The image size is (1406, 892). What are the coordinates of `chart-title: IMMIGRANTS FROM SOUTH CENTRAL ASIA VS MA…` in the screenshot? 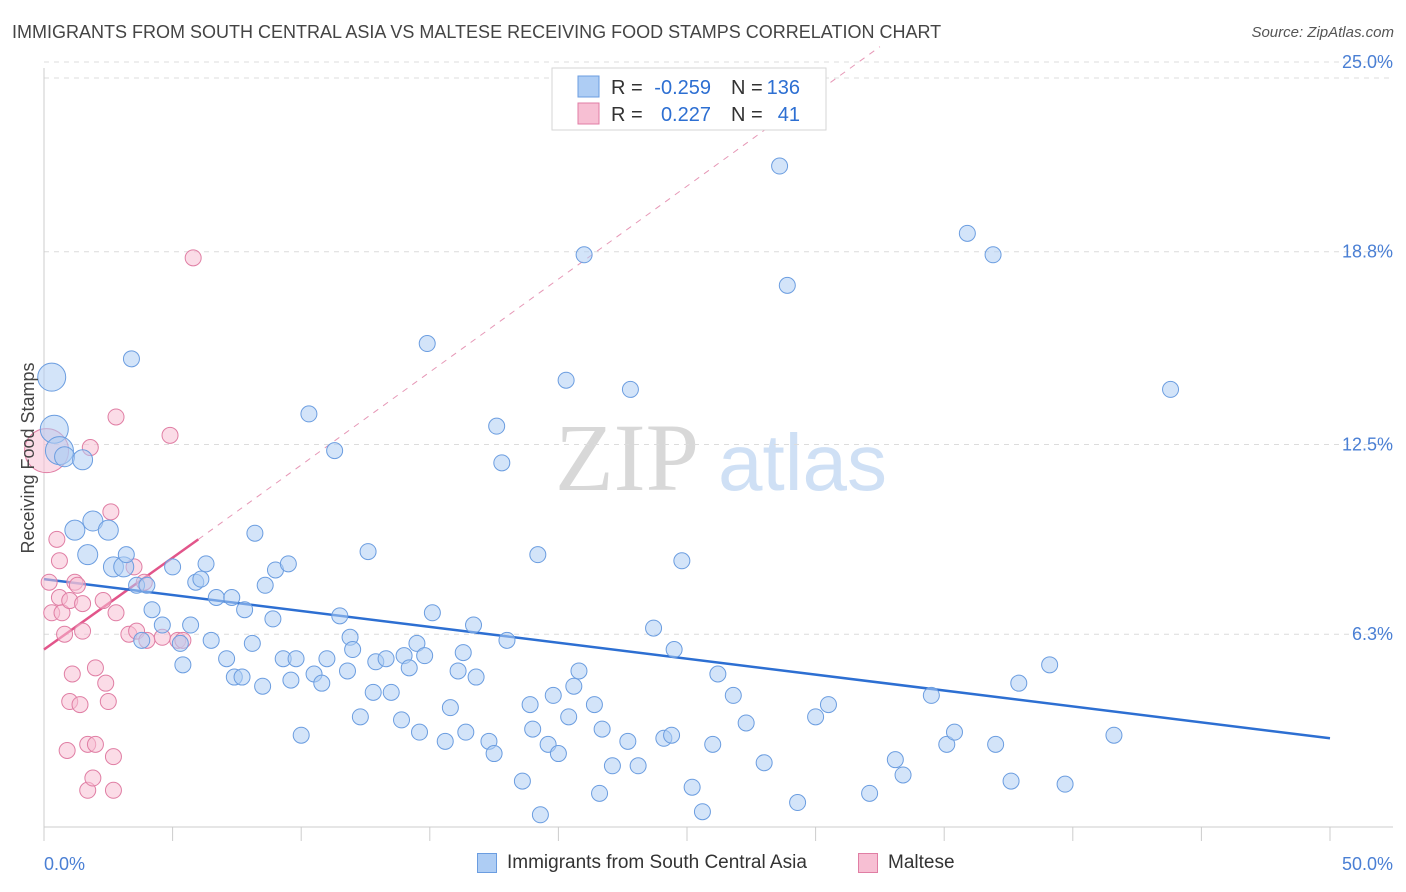 It's located at (477, 32).